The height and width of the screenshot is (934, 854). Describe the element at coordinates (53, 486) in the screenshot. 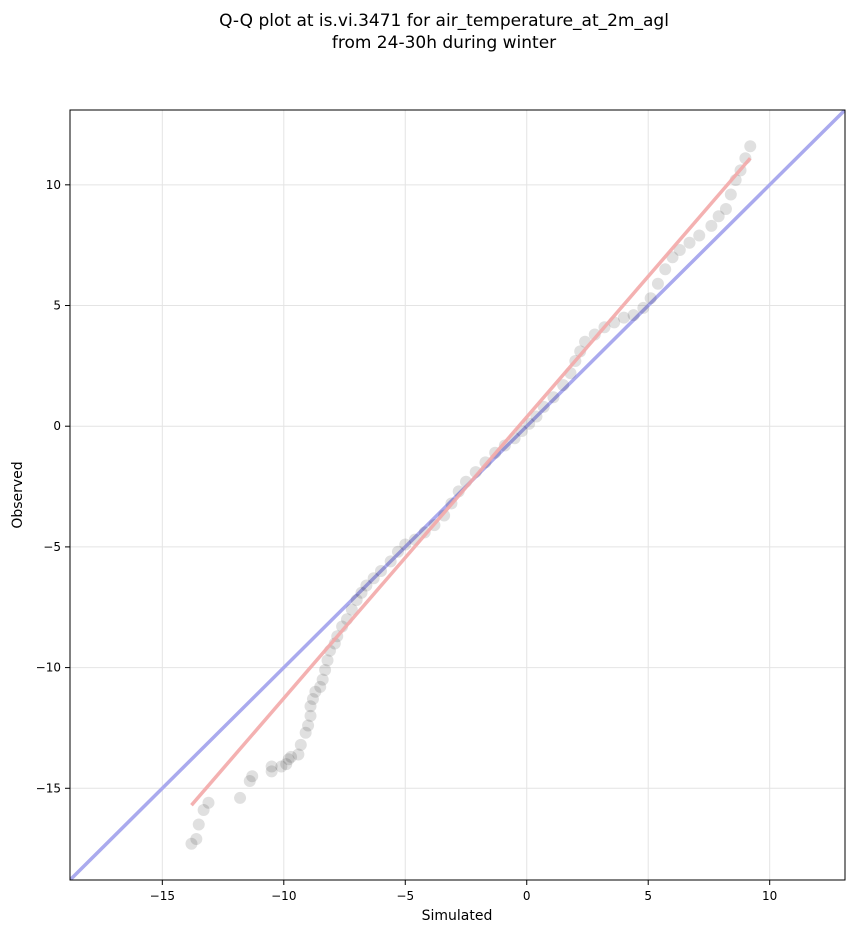

I see `y-axis-ticks: −15 −10 −5 0 5 10` at that location.